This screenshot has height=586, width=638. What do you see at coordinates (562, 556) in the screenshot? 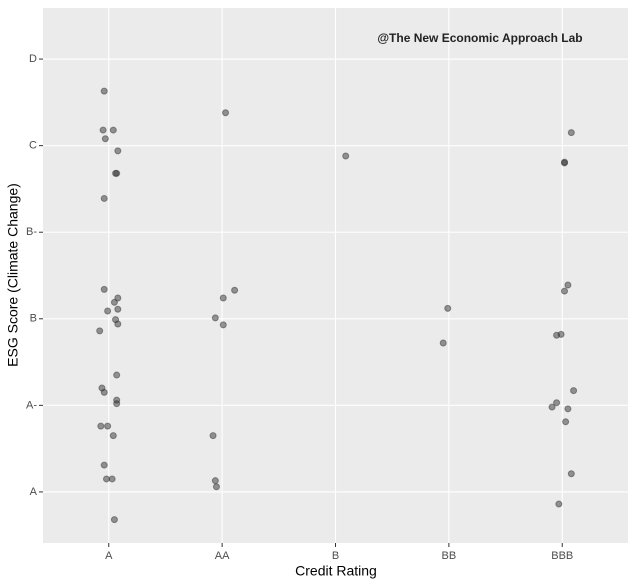
I see `x-tick-label: BBB` at bounding box center [562, 556].